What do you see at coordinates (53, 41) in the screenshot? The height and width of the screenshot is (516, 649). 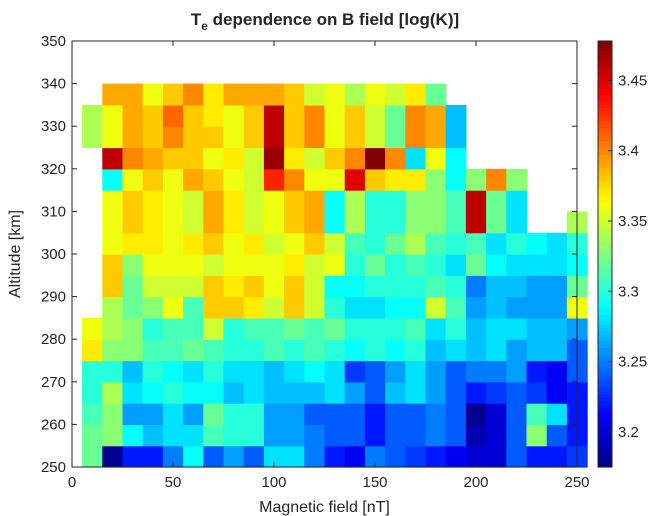 I see `y-tick-label: 350` at bounding box center [53, 41].